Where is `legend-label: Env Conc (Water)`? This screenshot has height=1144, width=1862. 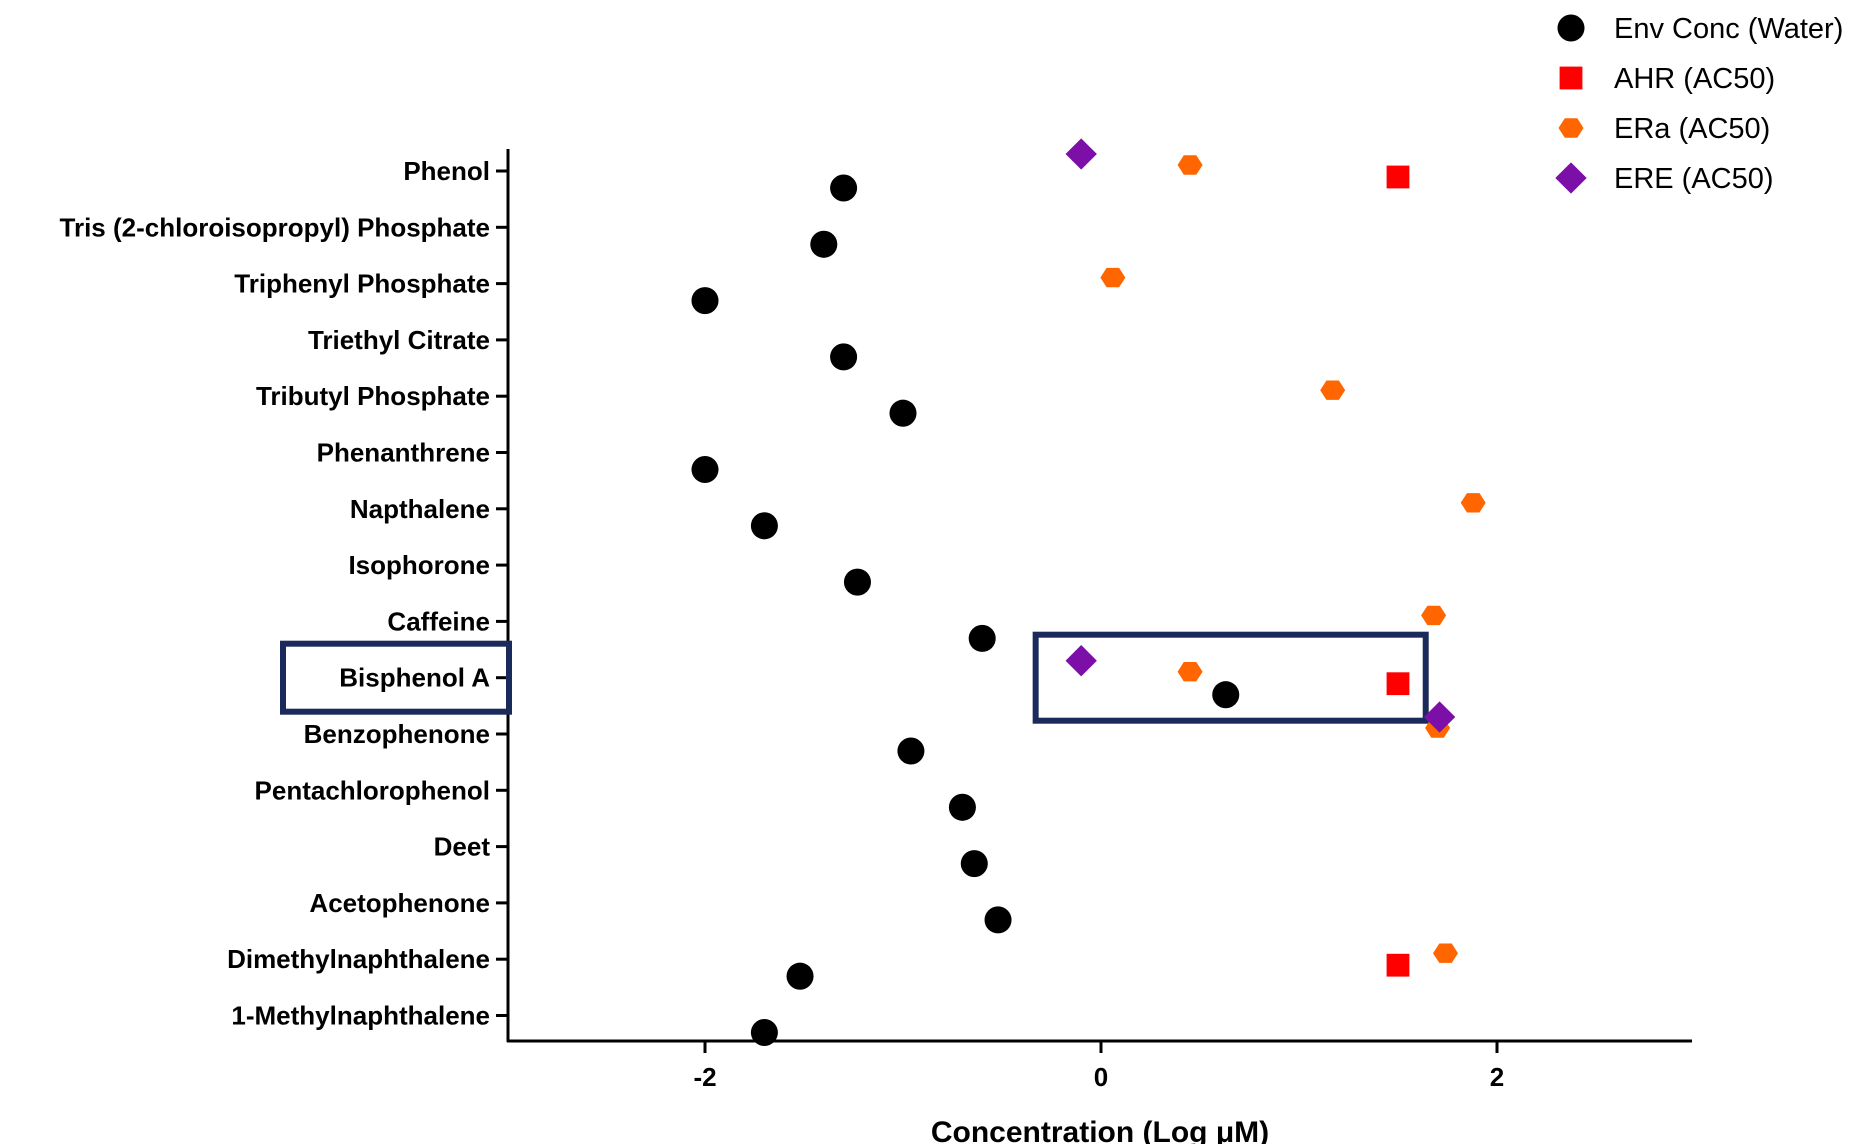 legend-label: Env Conc (Water) is located at coordinates (1728, 29).